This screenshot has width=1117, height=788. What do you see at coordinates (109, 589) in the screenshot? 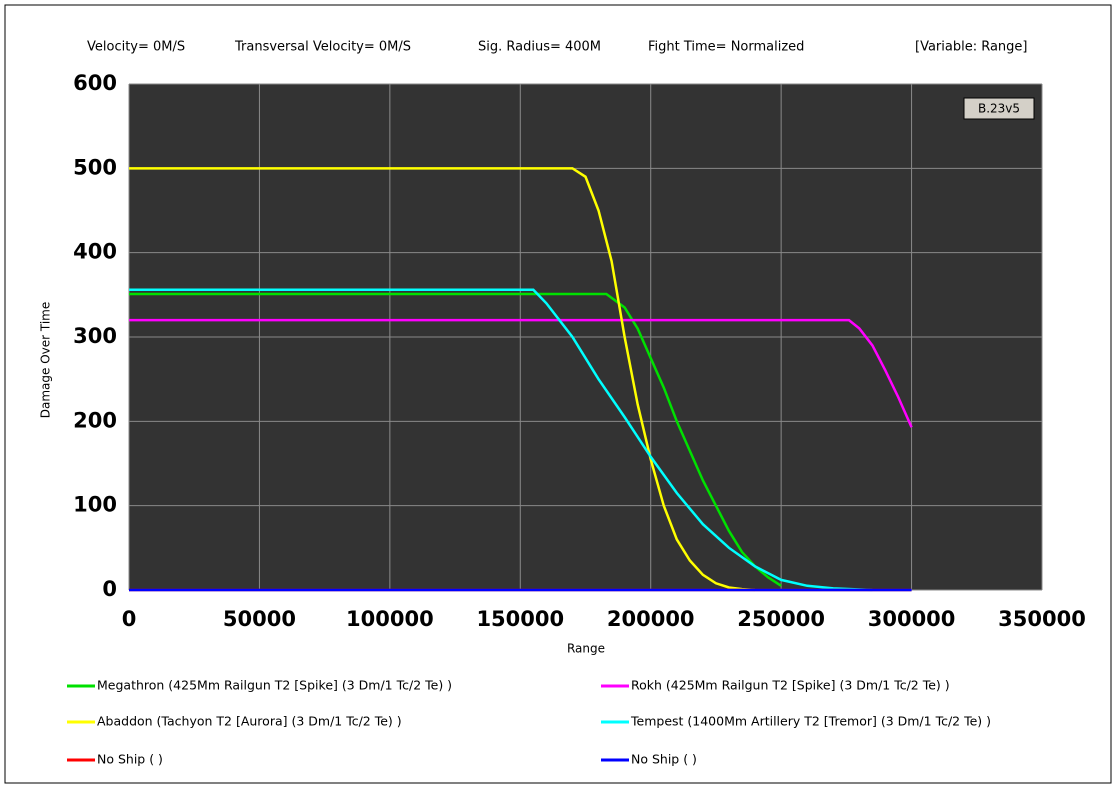
I see `y-tick-label: 0` at bounding box center [109, 589].